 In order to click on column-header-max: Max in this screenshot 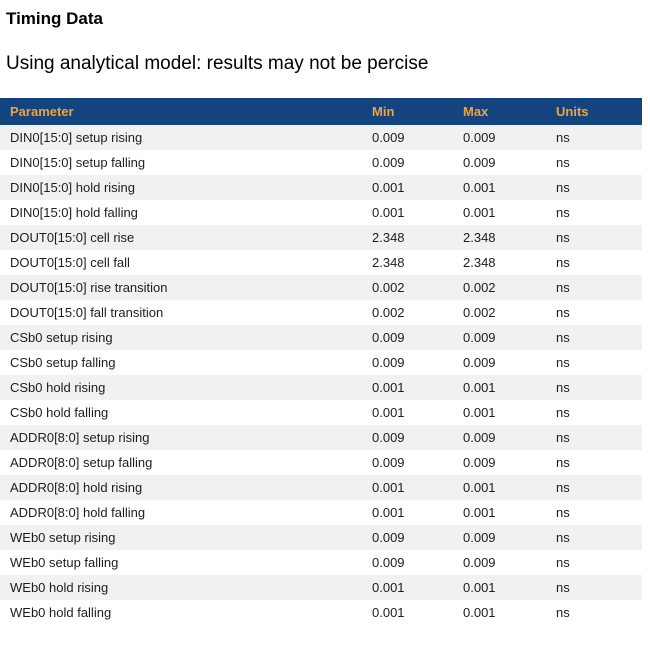, I will do `click(509, 111)`.